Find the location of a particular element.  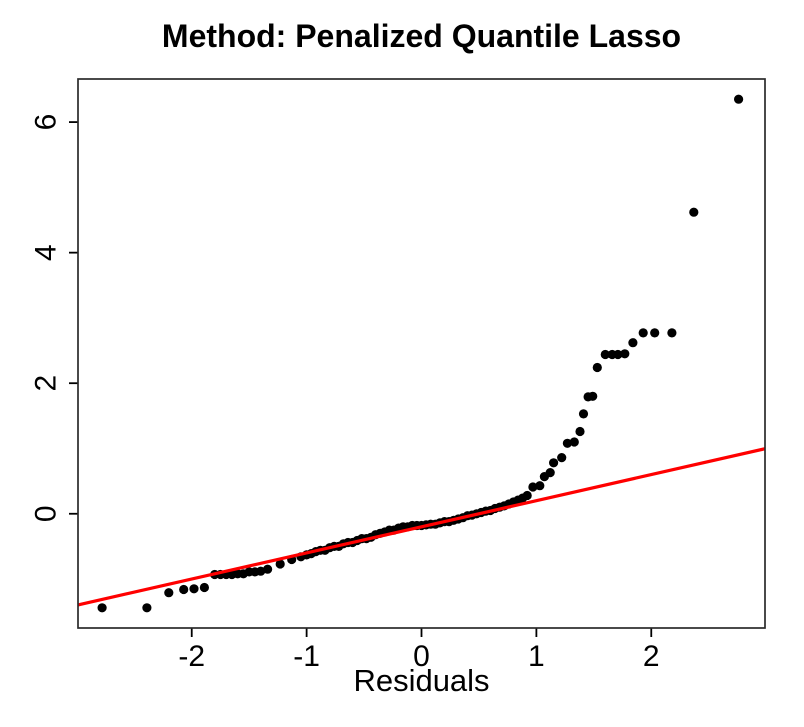

x-axis-tick-label: -2 is located at coordinates (191, 656).